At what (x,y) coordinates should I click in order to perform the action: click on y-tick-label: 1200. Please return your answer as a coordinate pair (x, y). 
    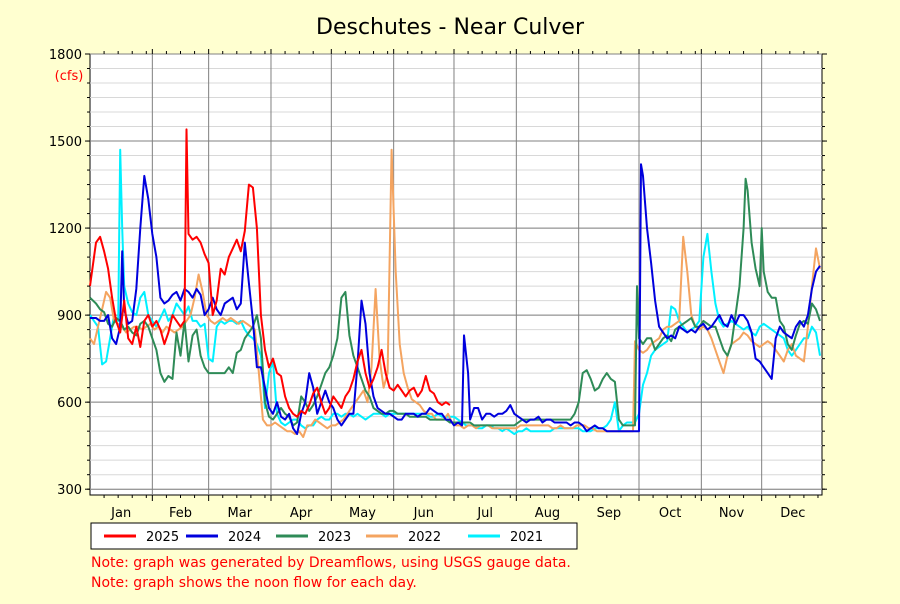
    Looking at the image, I should click on (65, 229).